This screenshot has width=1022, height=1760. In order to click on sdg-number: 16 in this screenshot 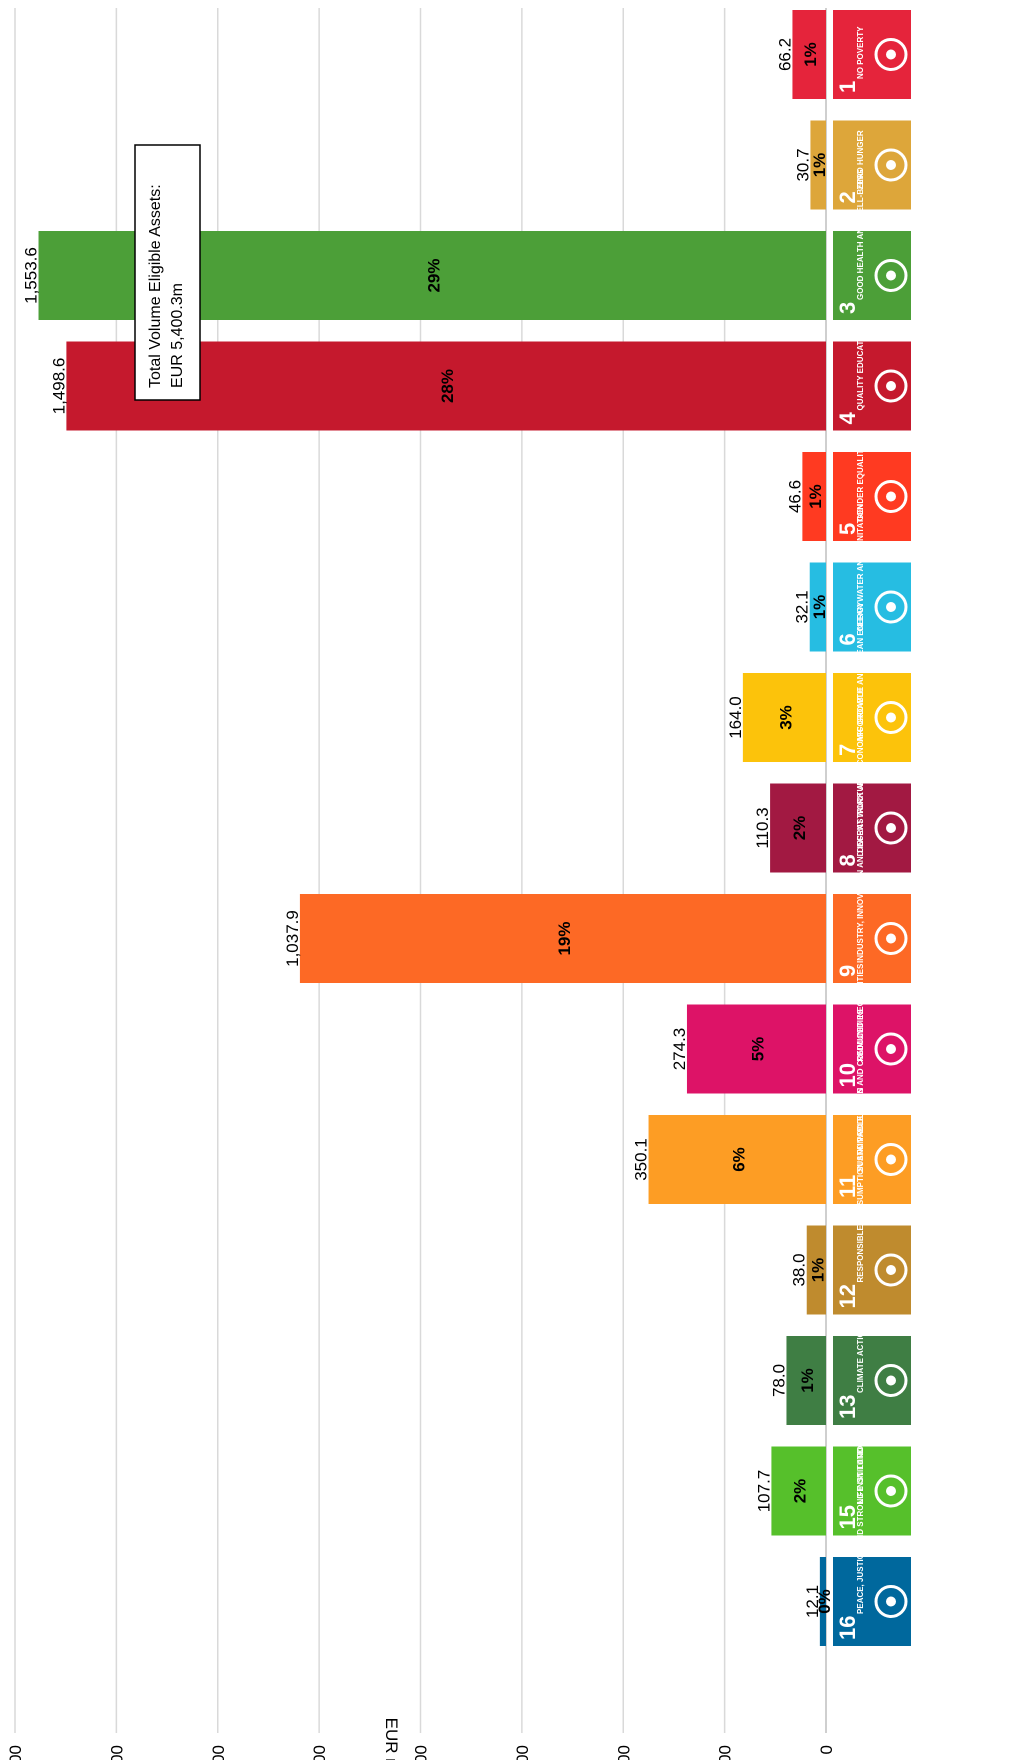, I will do `click(847, 1628)`.